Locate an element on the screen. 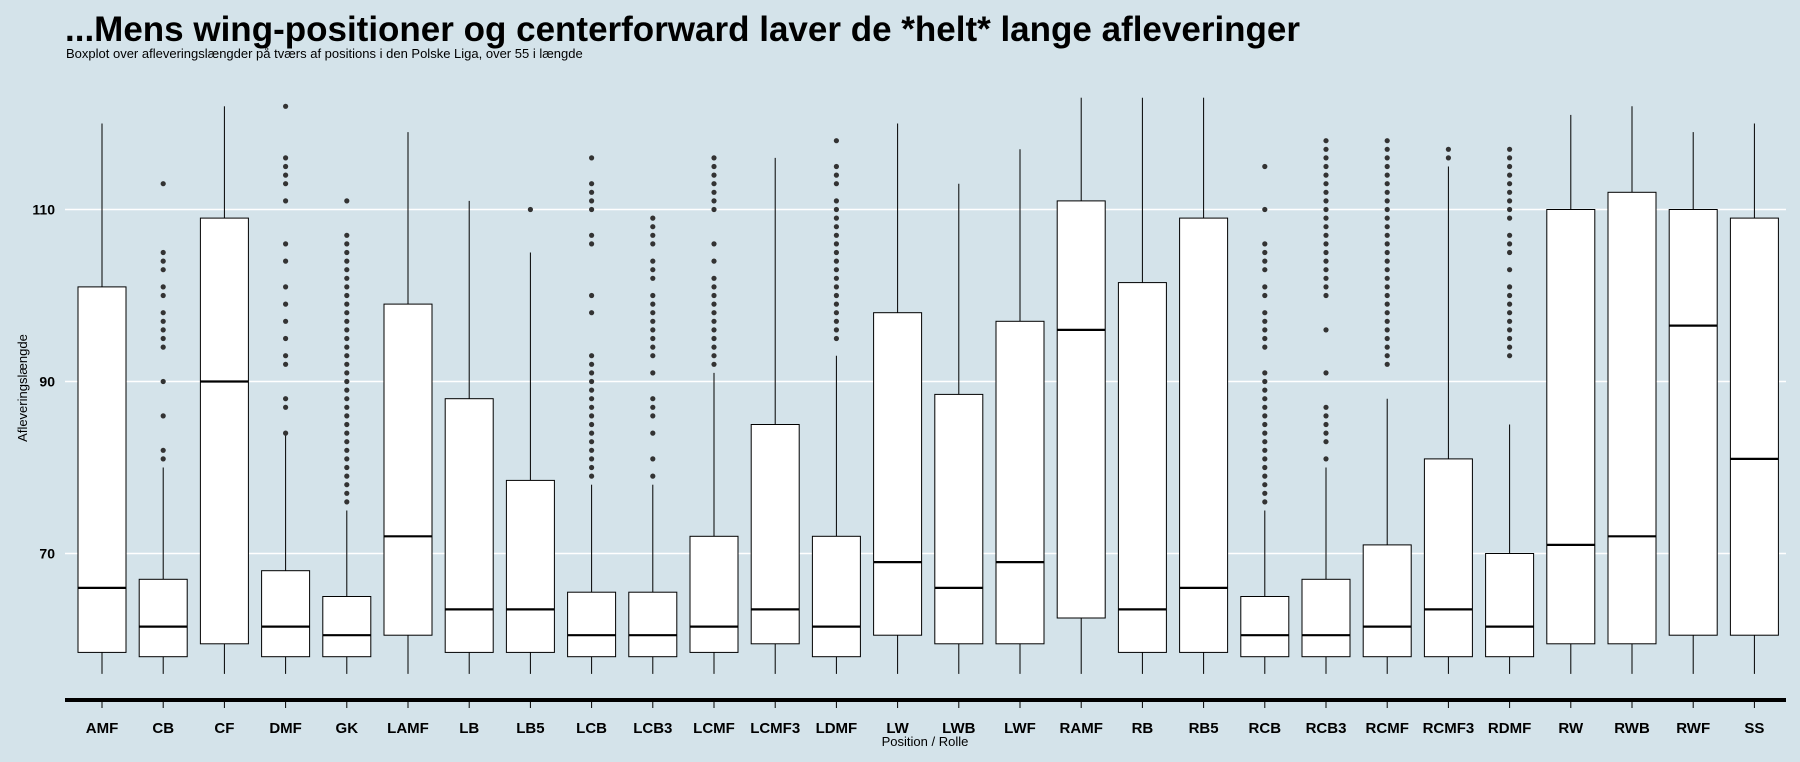 The width and height of the screenshot is (1800, 762). x-tick-label: RCMF3 is located at coordinates (1449, 728).